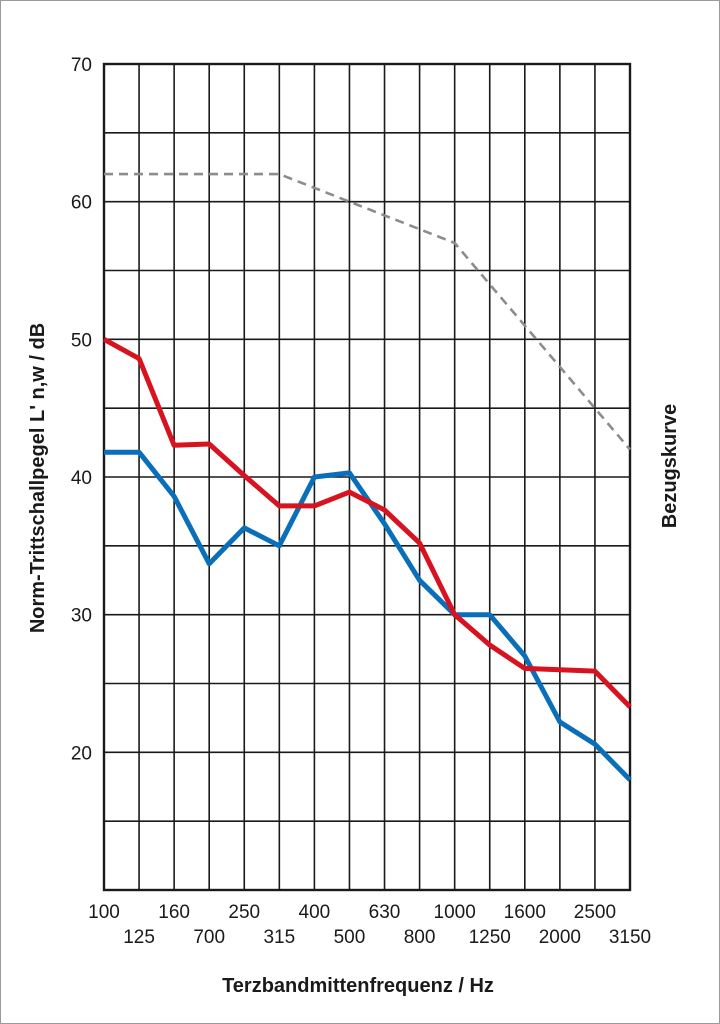 Image resolution: width=720 pixels, height=1024 pixels. What do you see at coordinates (490, 937) in the screenshot?
I see `x-tick-label: 1250` at bounding box center [490, 937].